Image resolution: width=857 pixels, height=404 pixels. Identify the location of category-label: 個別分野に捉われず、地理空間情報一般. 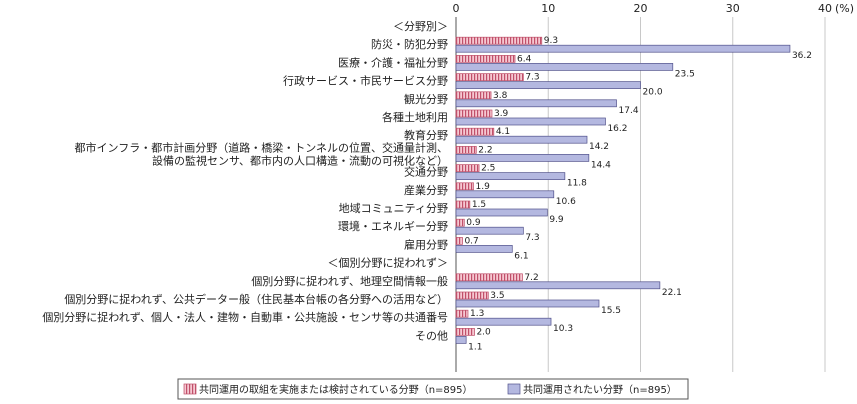
(349, 281).